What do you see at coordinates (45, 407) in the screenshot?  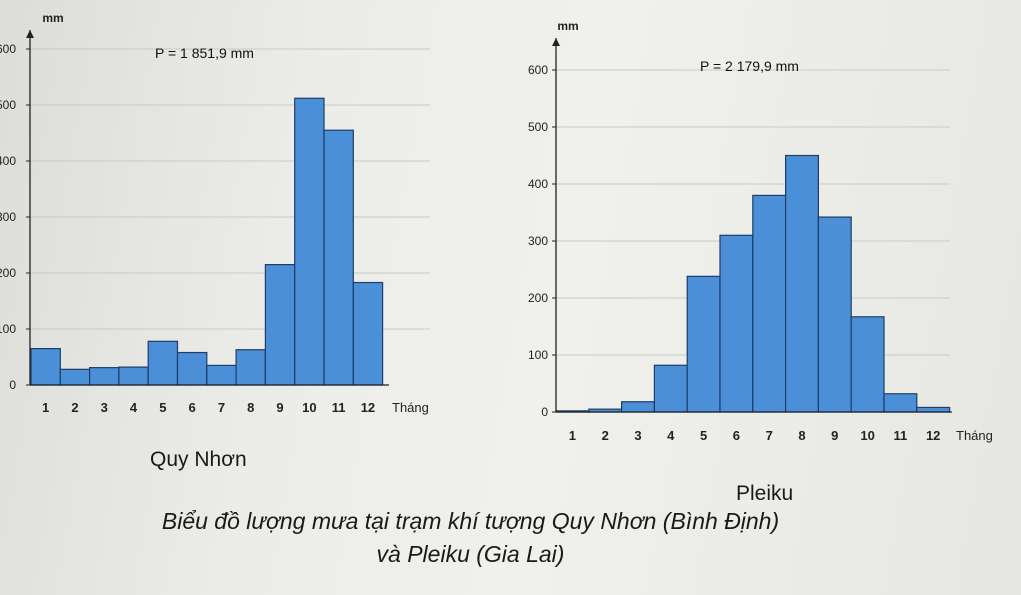 I see `x-tick-label-quy-nhon-1: 1` at bounding box center [45, 407].